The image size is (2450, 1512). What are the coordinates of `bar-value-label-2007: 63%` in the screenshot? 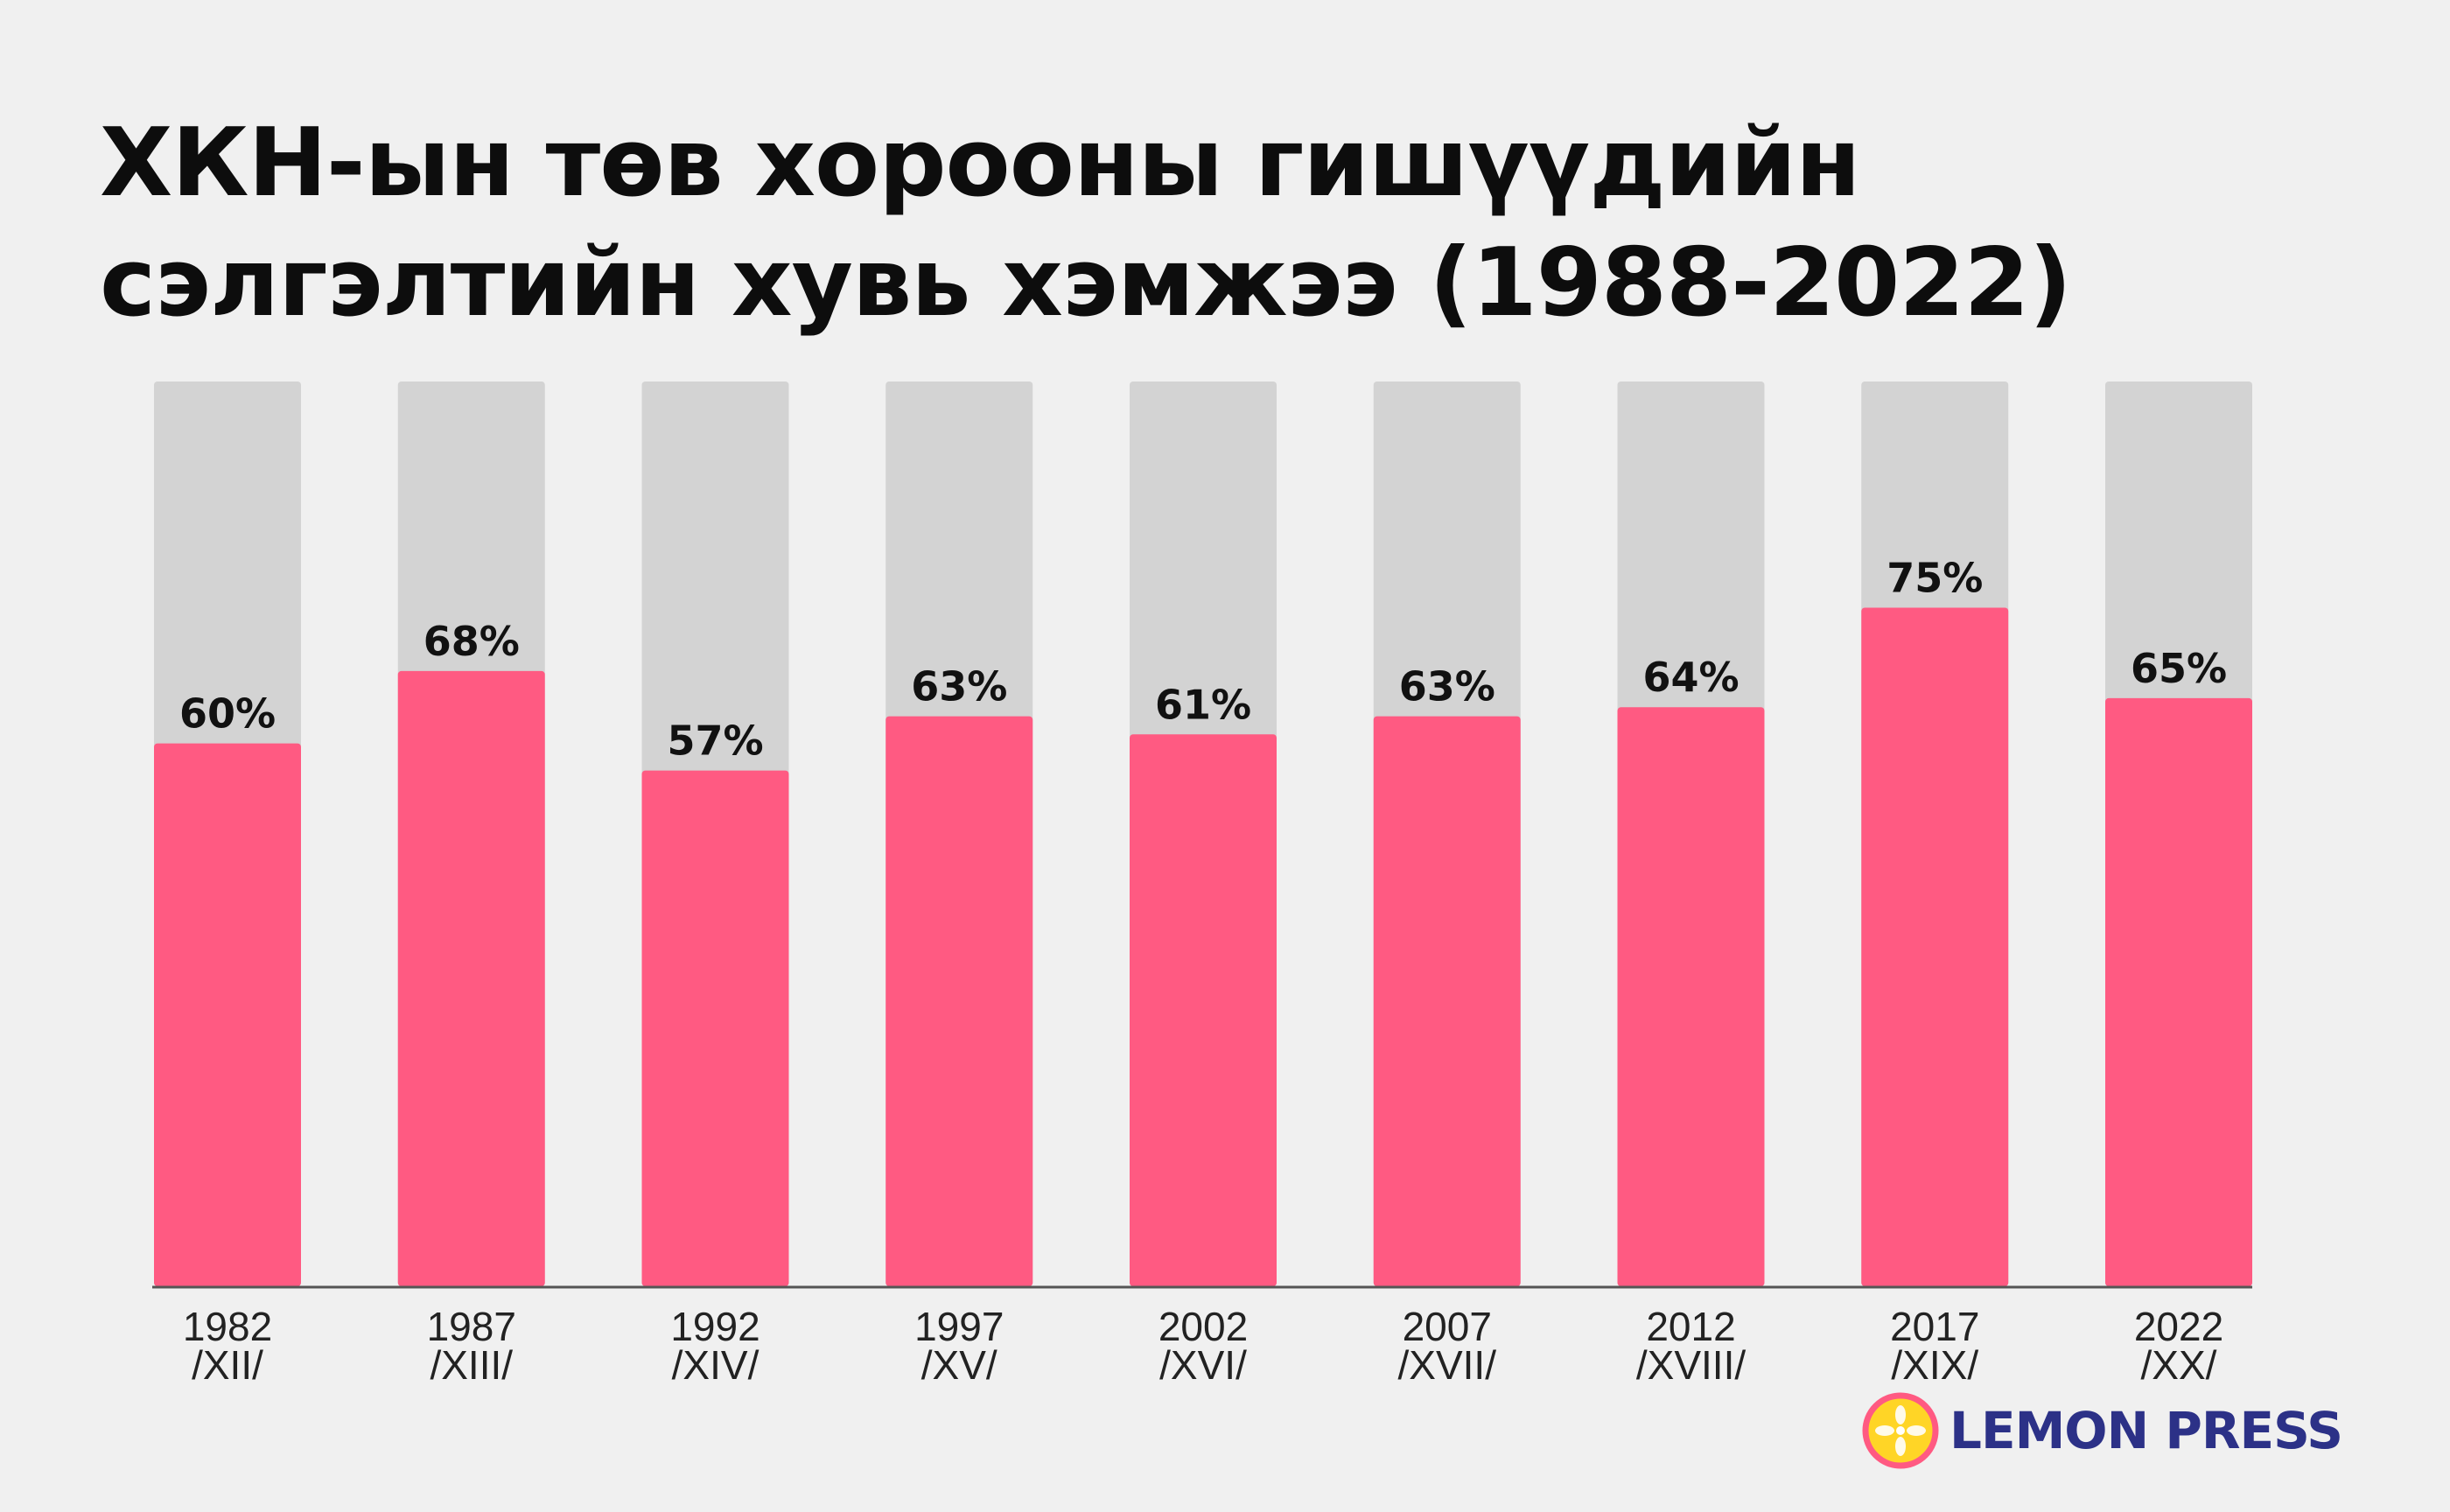 It's located at (1447, 686).